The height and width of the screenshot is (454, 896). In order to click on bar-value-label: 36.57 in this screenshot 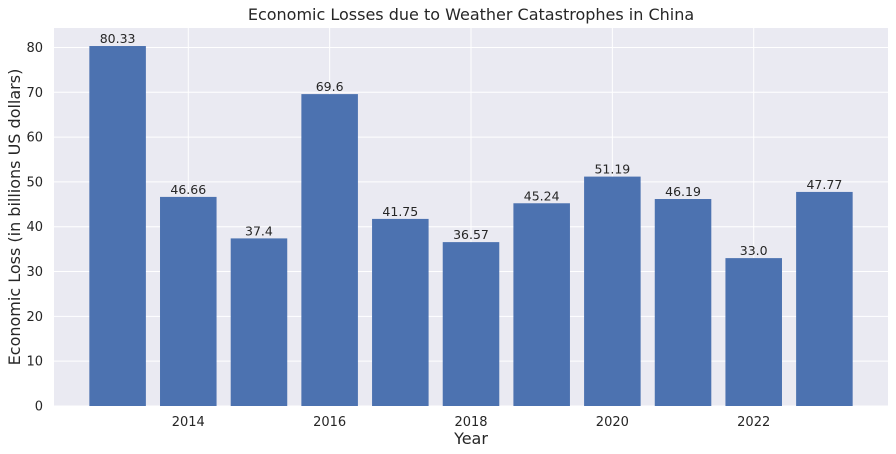, I will do `click(471, 234)`.